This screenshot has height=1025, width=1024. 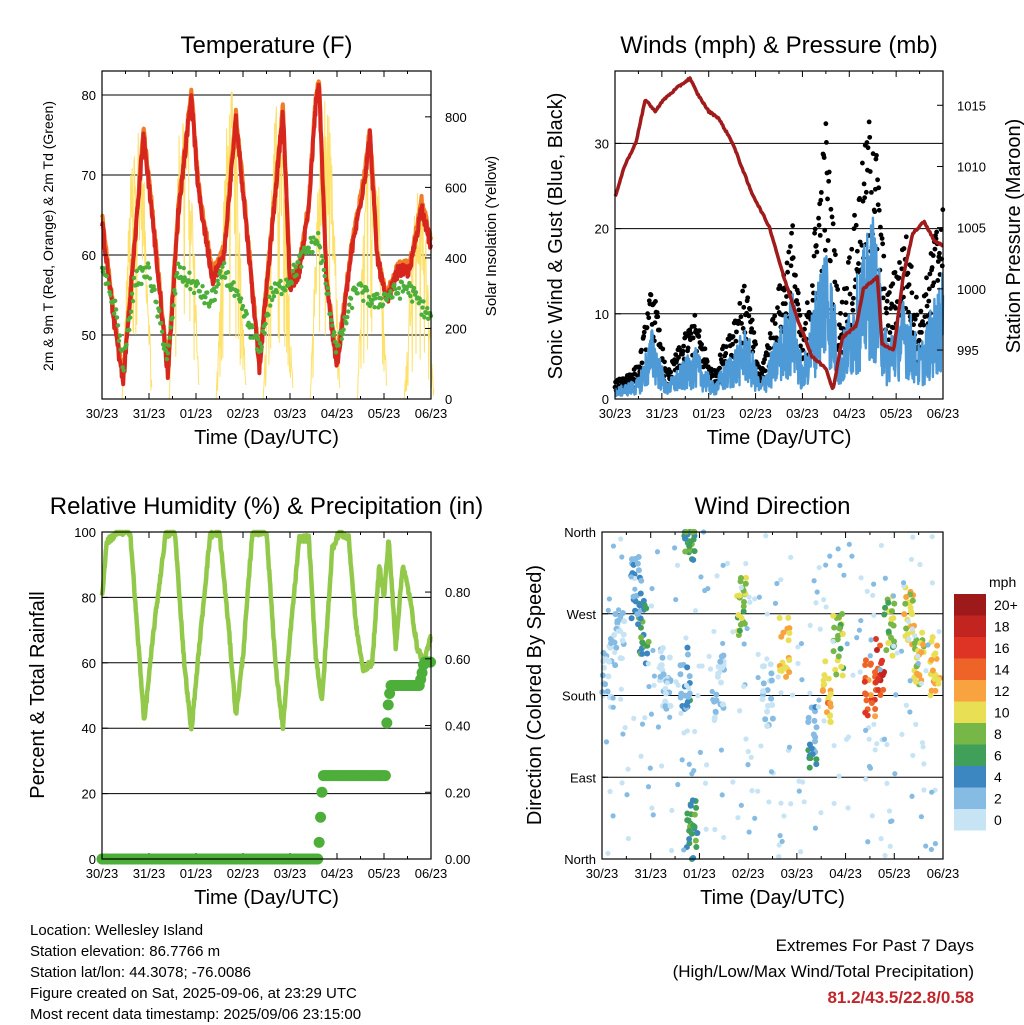 I want to click on legend-label: 4, so click(x=998, y=777).